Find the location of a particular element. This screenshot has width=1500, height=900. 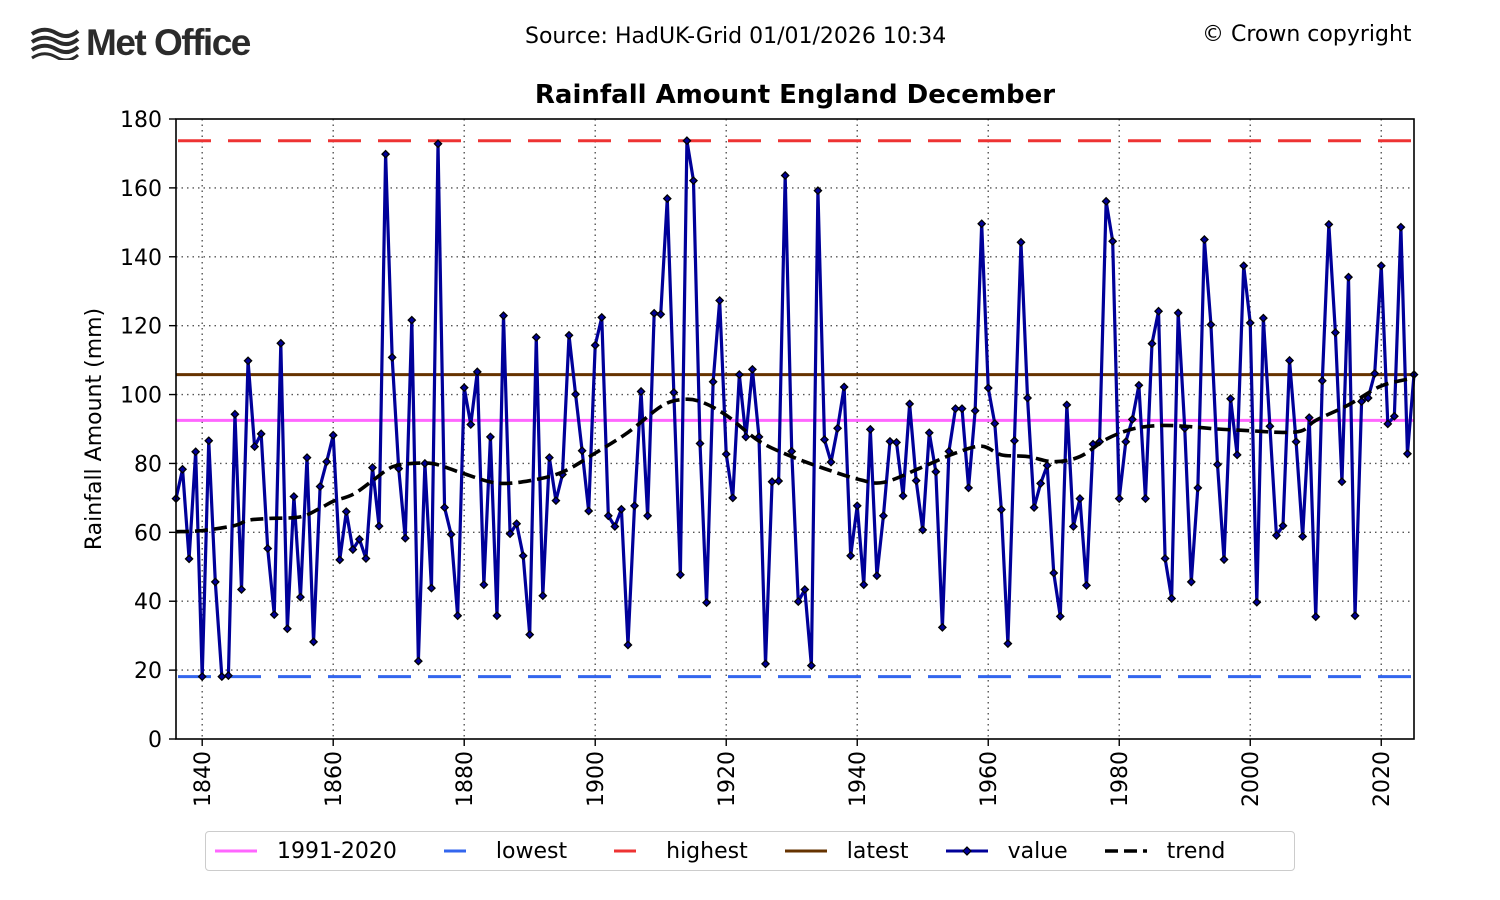

value-swatch-icon is located at coordinates (966, 851).